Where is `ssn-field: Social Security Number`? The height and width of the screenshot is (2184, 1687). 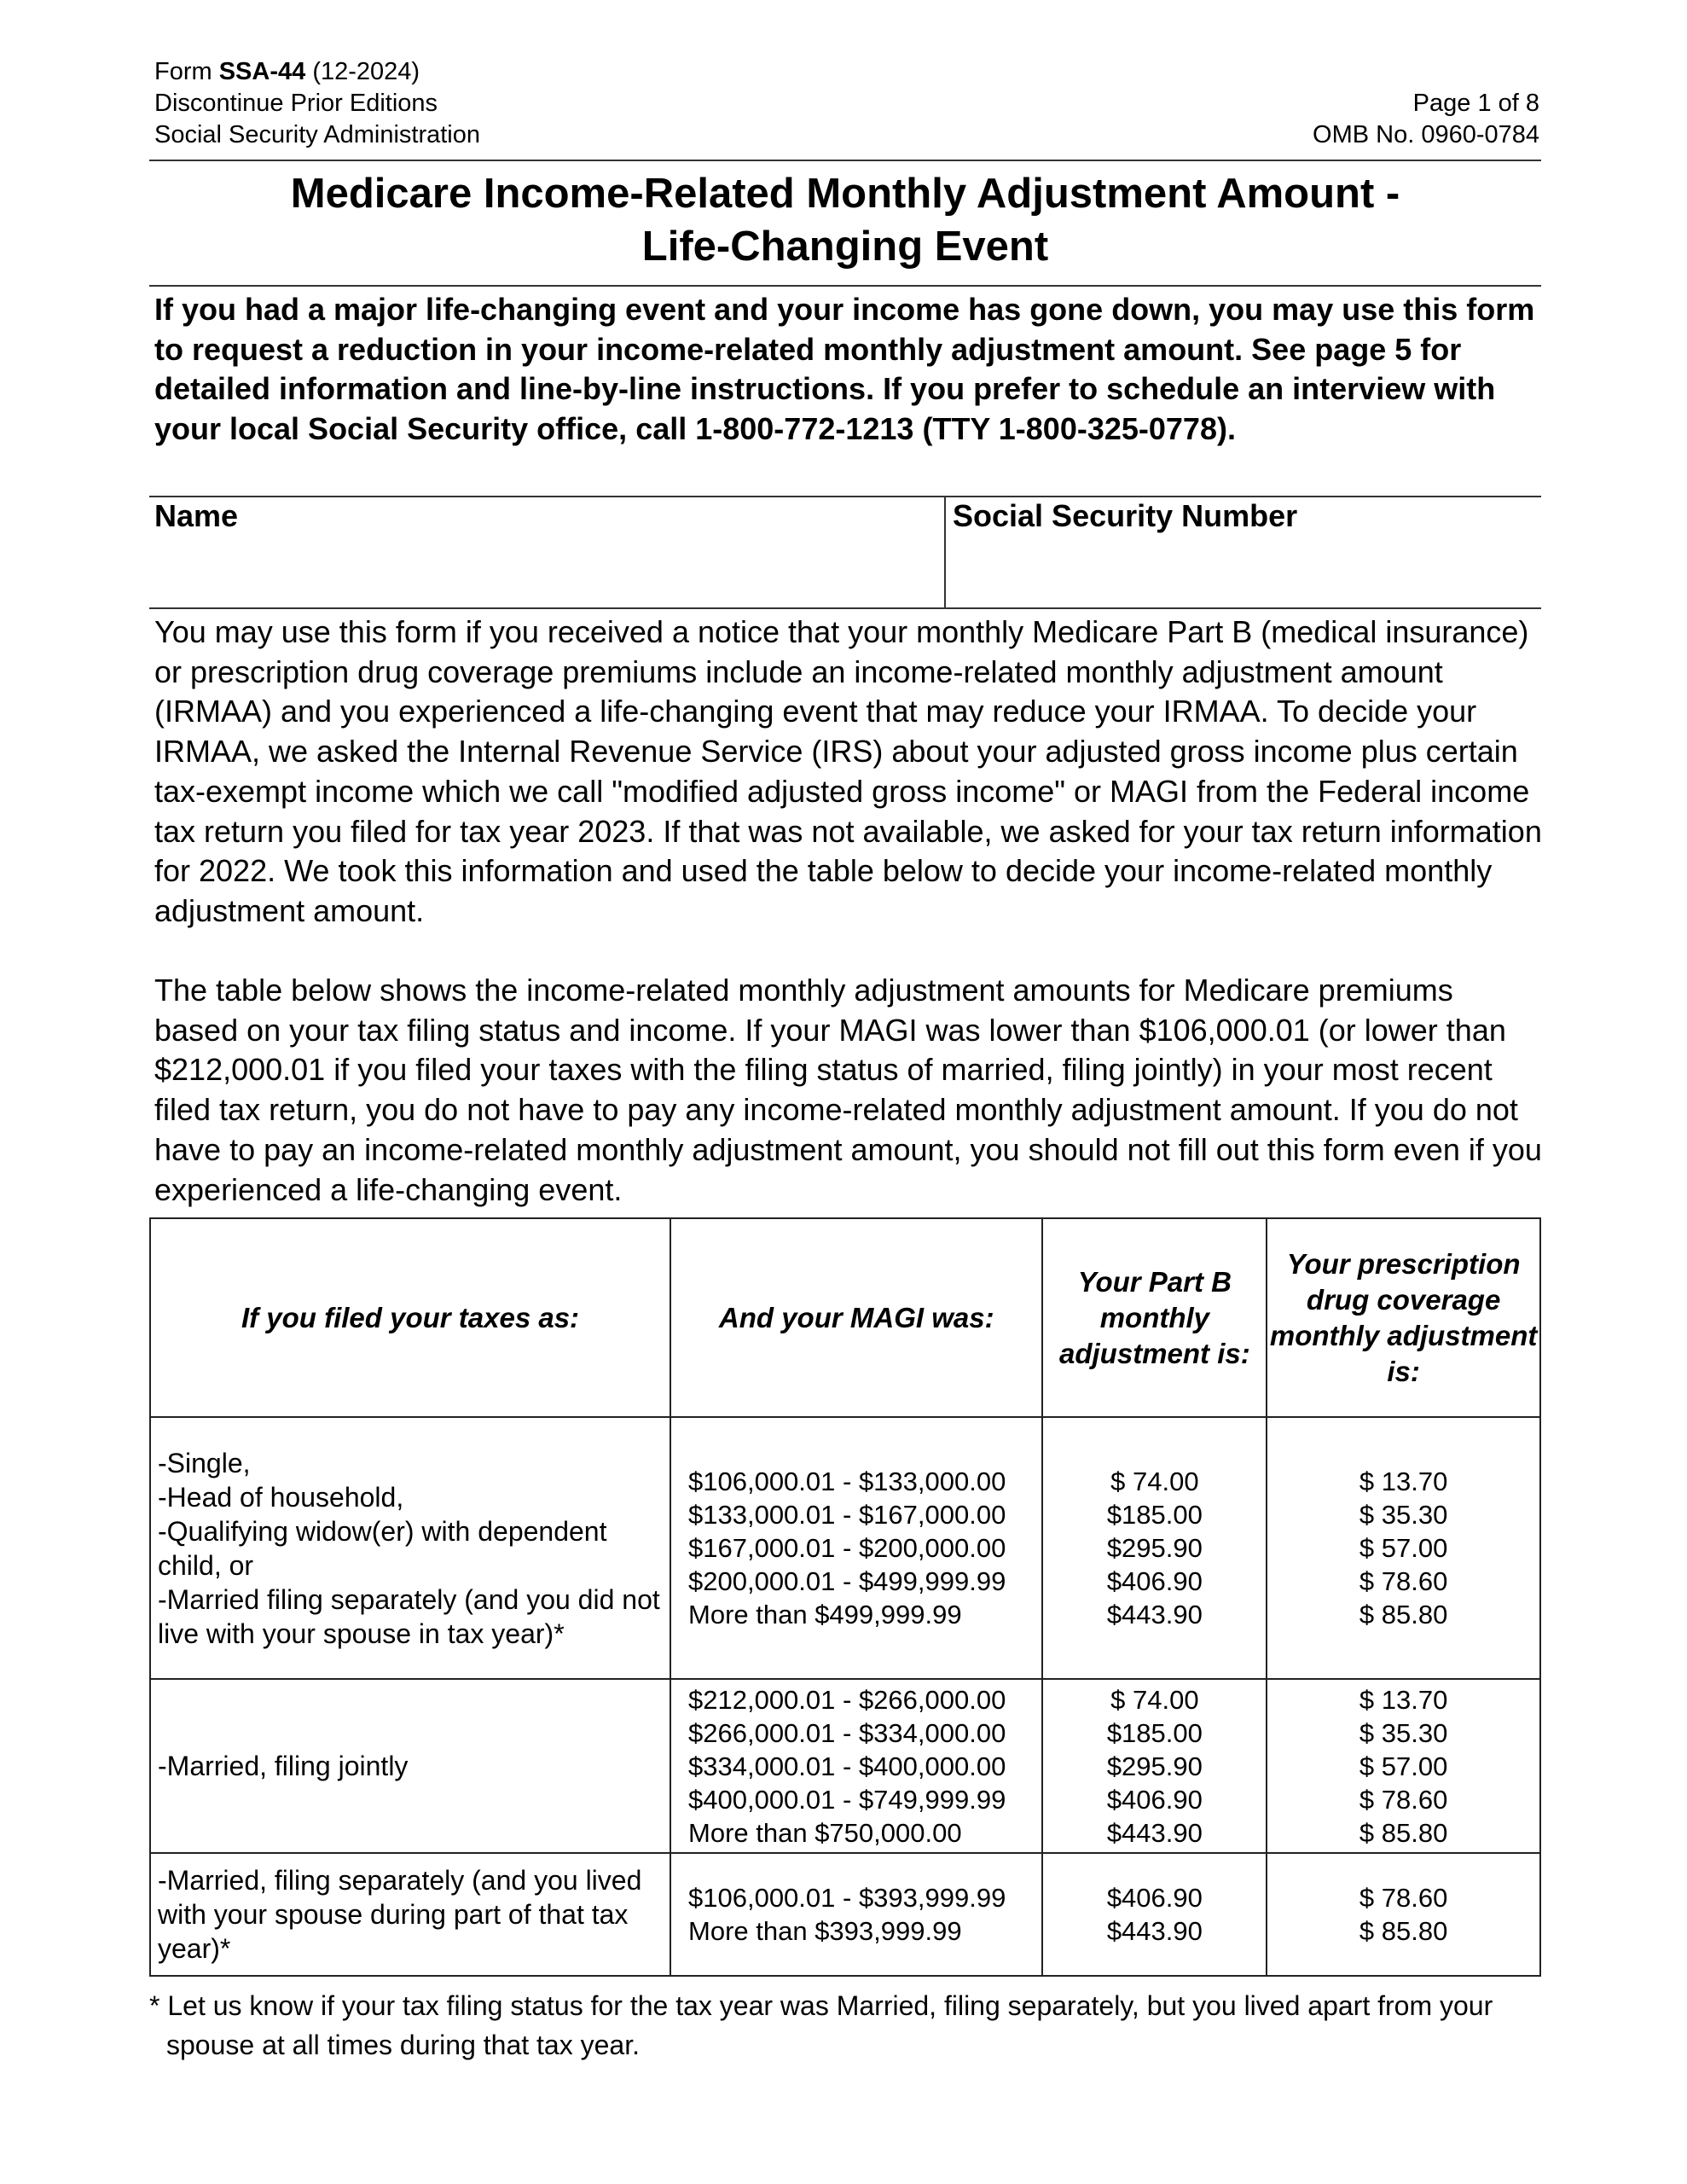
ssn-field: Social Security Number is located at coordinates (1243, 552).